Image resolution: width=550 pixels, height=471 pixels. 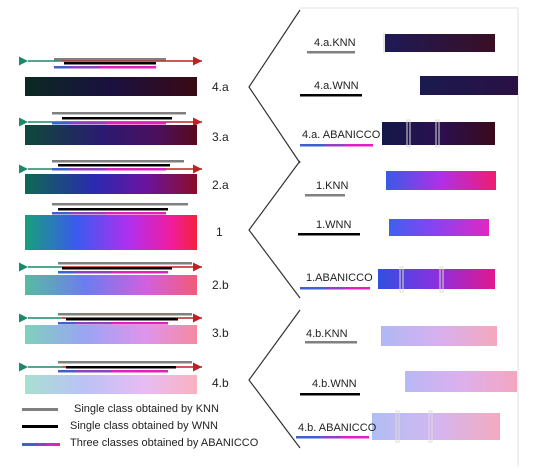 What do you see at coordinates (274, 86) in the screenshot?
I see `bracket-top` at bounding box center [274, 86].